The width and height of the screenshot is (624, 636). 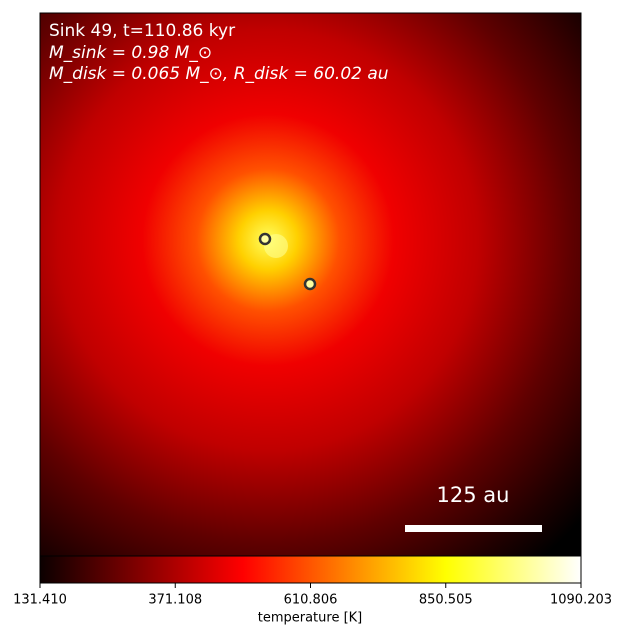 What do you see at coordinates (310, 569) in the screenshot?
I see `colorbar` at bounding box center [310, 569].